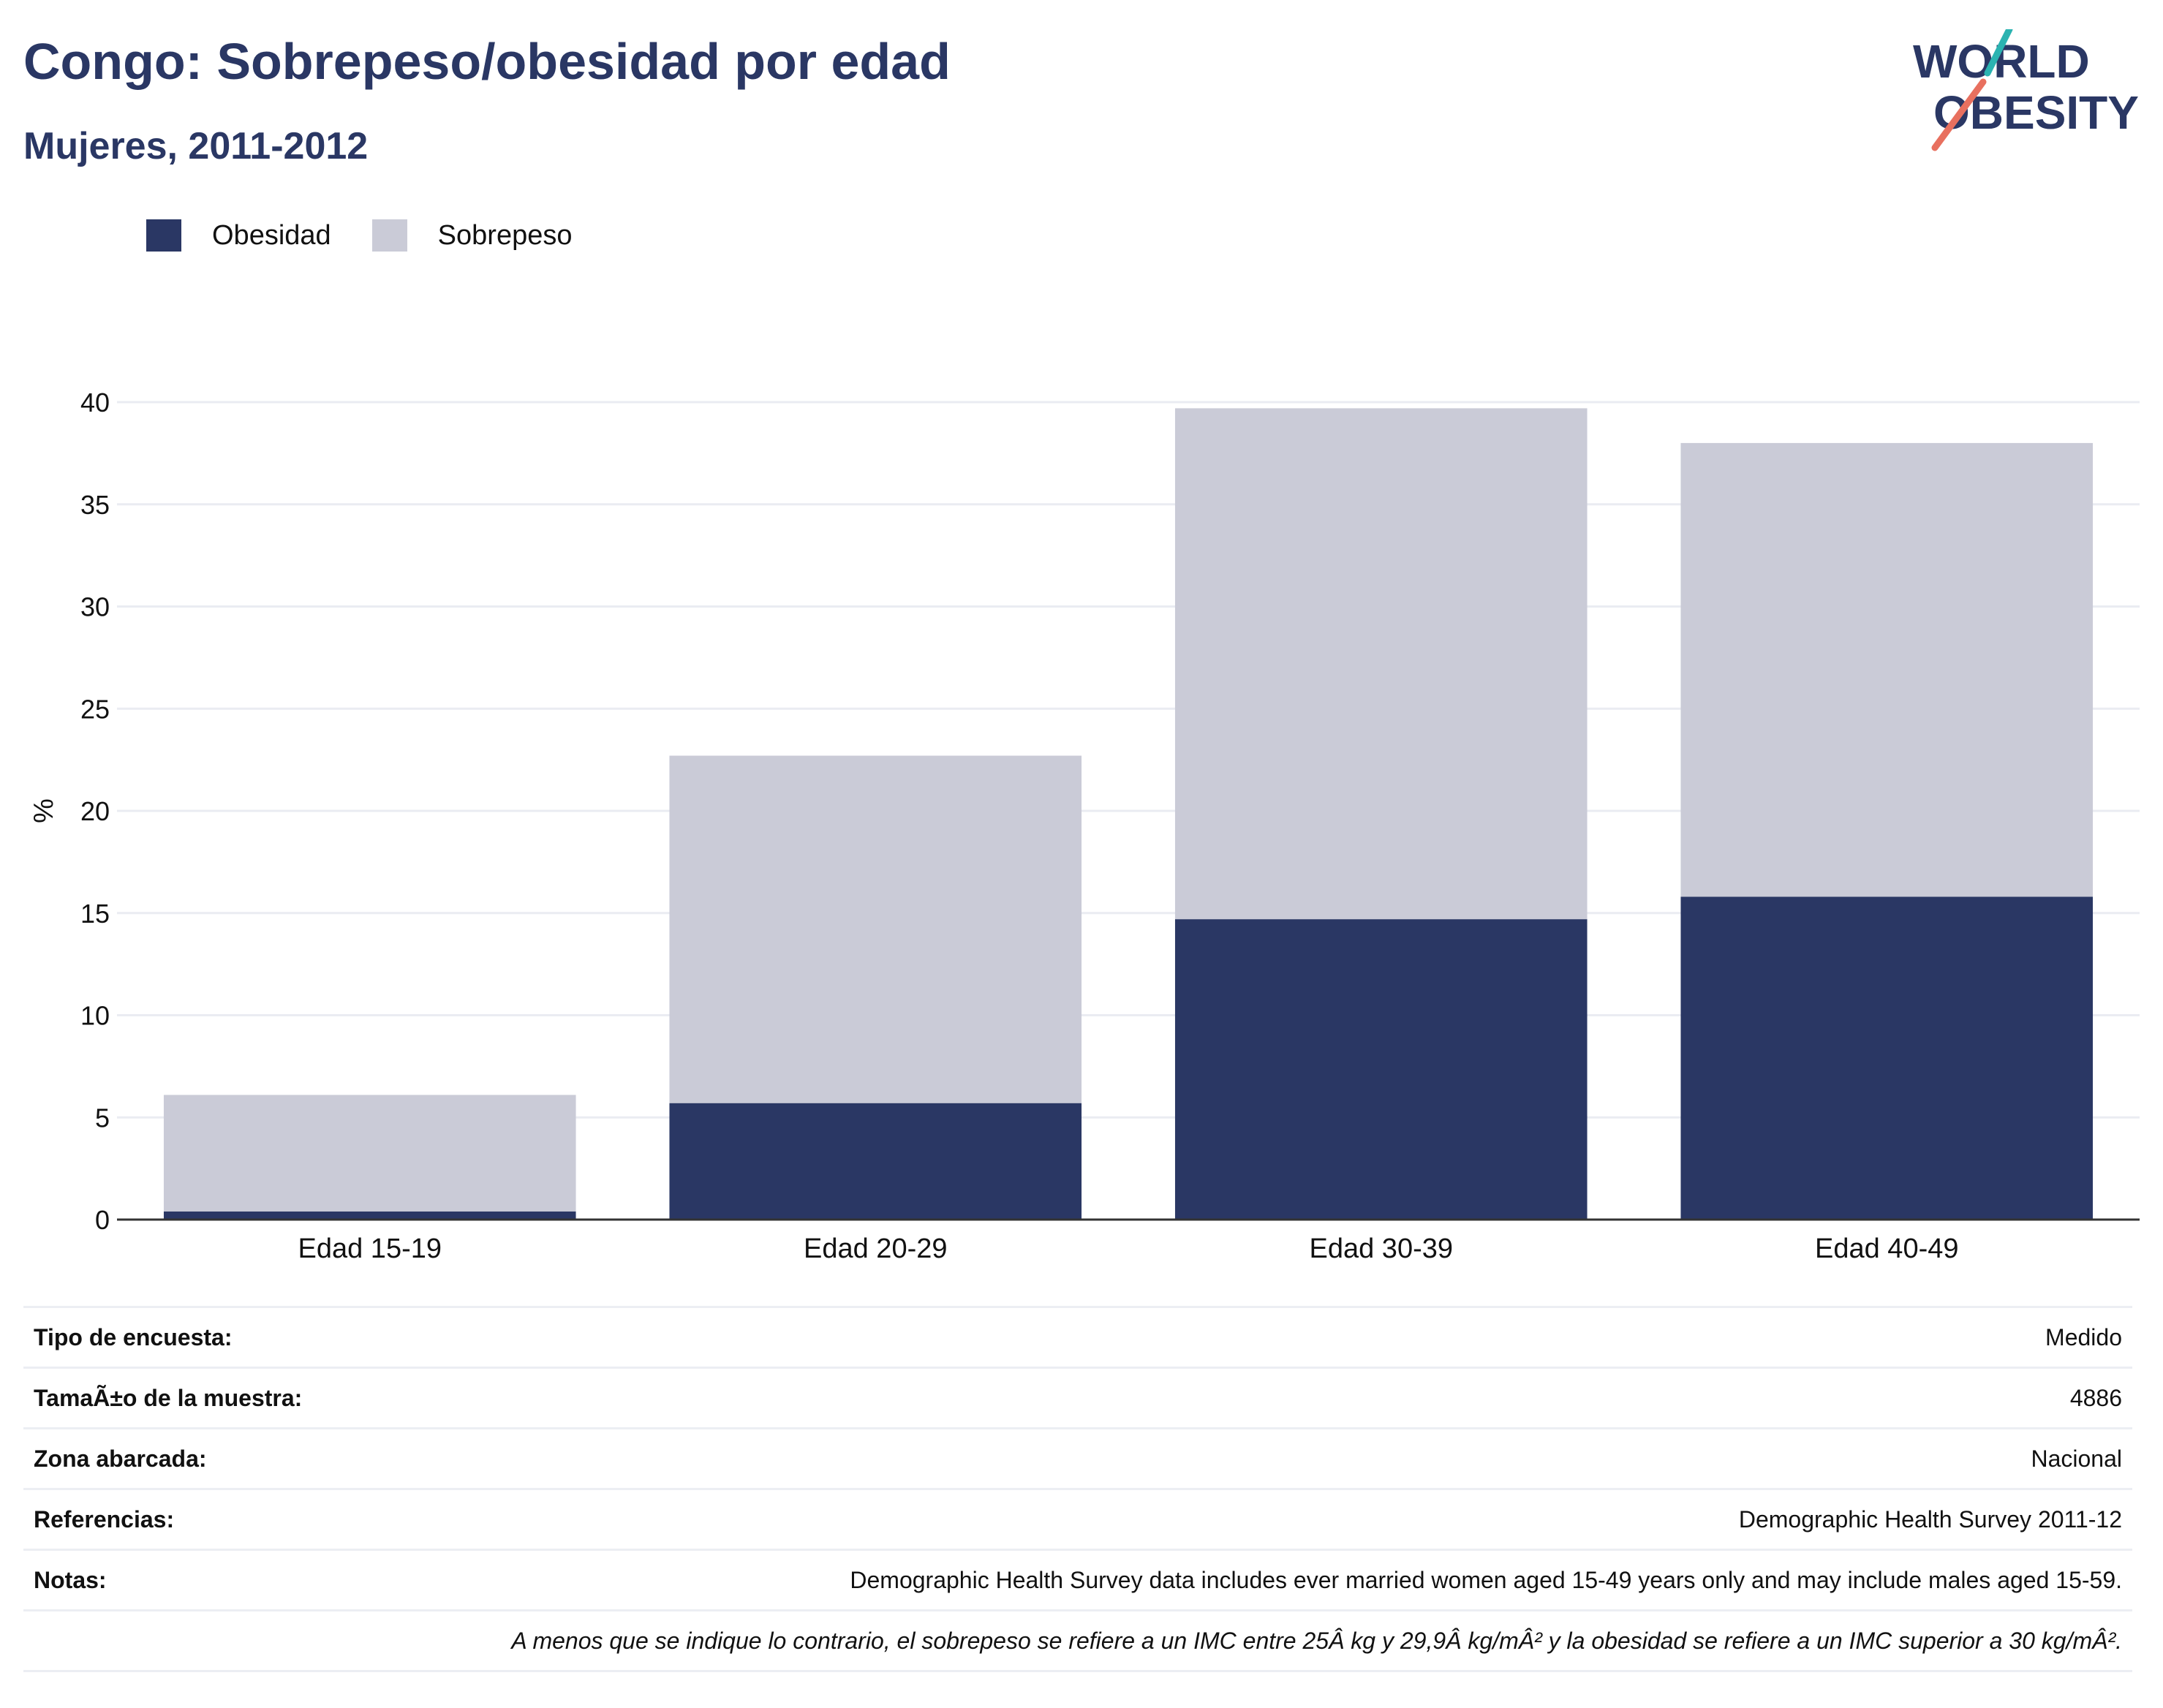  I want to click on x-tick-label: Edad 30-39, so click(1382, 1248).